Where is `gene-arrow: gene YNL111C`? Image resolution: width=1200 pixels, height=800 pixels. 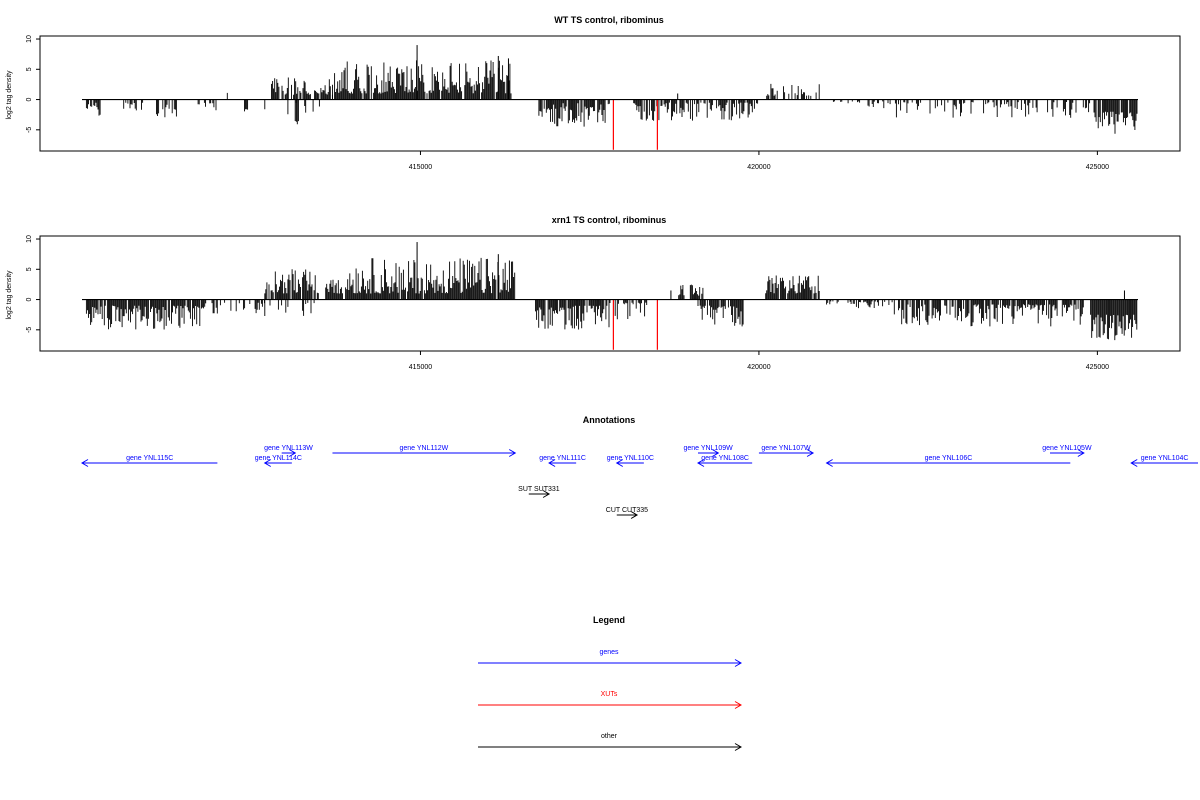
gene-arrow: gene YNL111C is located at coordinates (562, 461).